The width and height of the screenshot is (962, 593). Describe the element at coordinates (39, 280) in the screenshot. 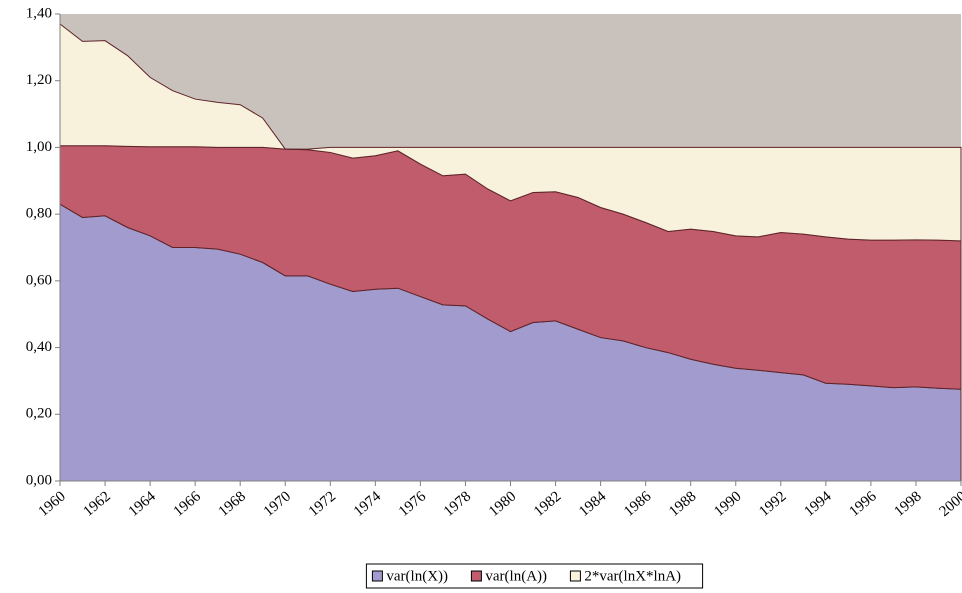

I see `y-tick-label: 0,60` at that location.